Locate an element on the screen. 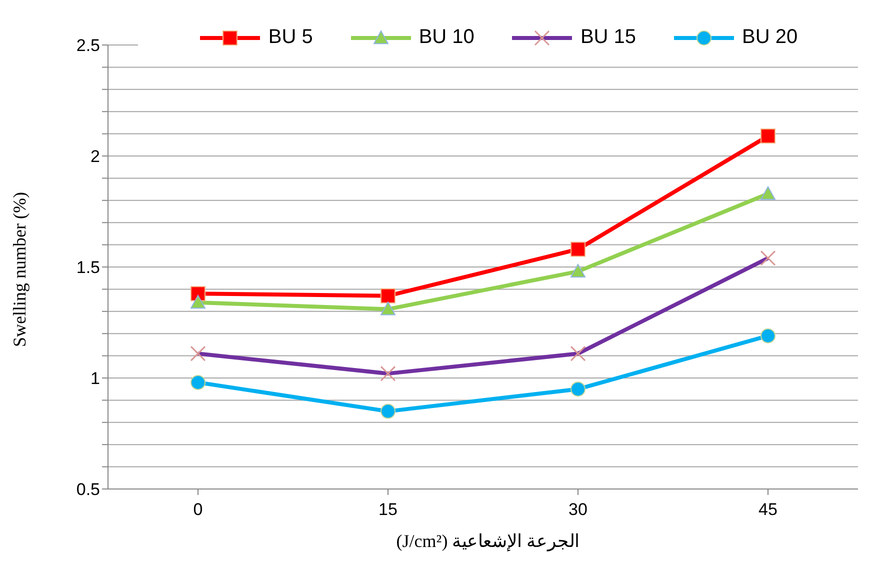 This screenshot has height=572, width=879. legend-label: BU 5 is located at coordinates (290, 37).